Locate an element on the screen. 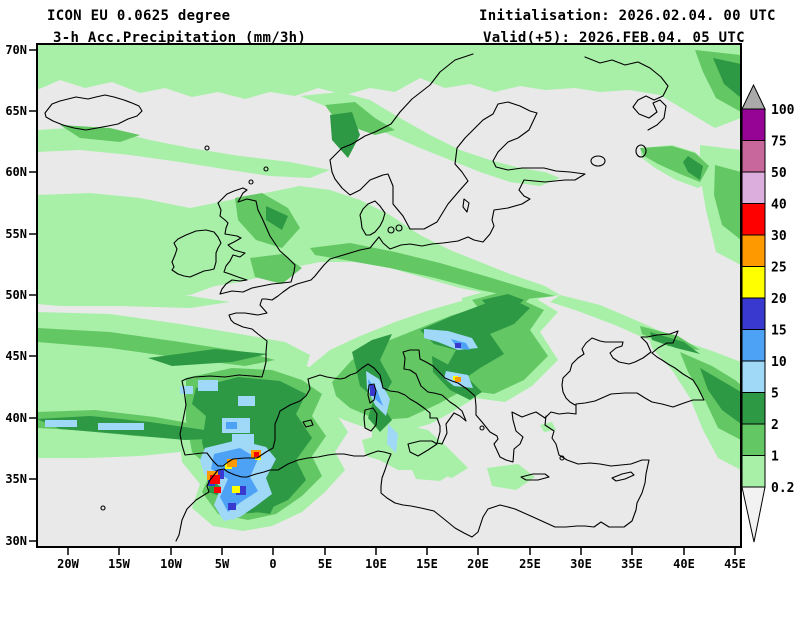  lon-tick-label: 10E is located at coordinates (376, 564).